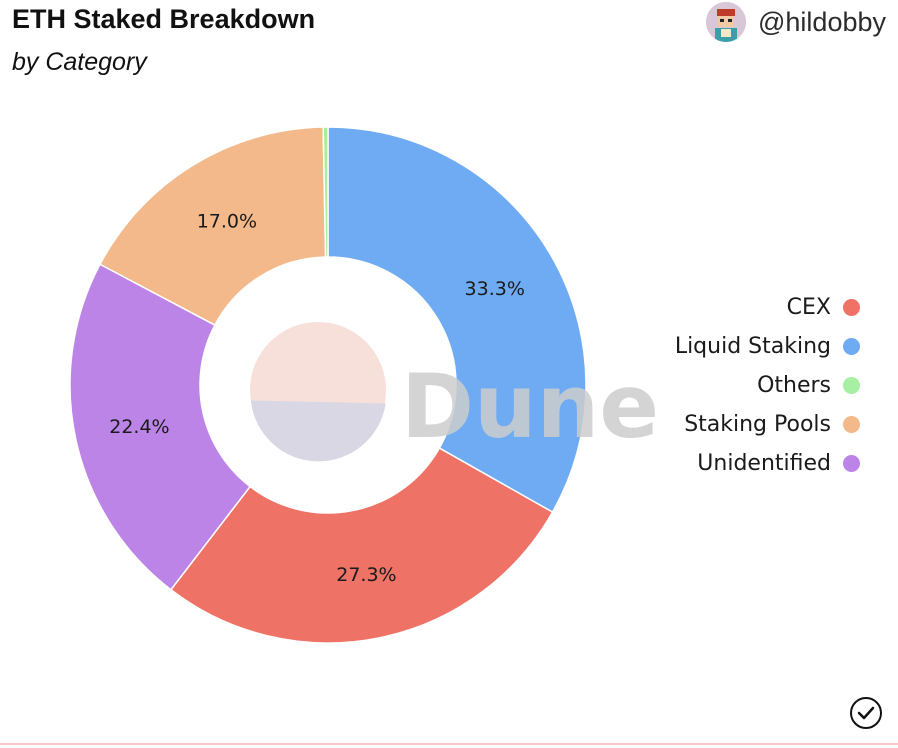 This screenshot has width=898, height=748. Describe the element at coordinates (449, 744) in the screenshot. I see `bottom-divider` at that location.